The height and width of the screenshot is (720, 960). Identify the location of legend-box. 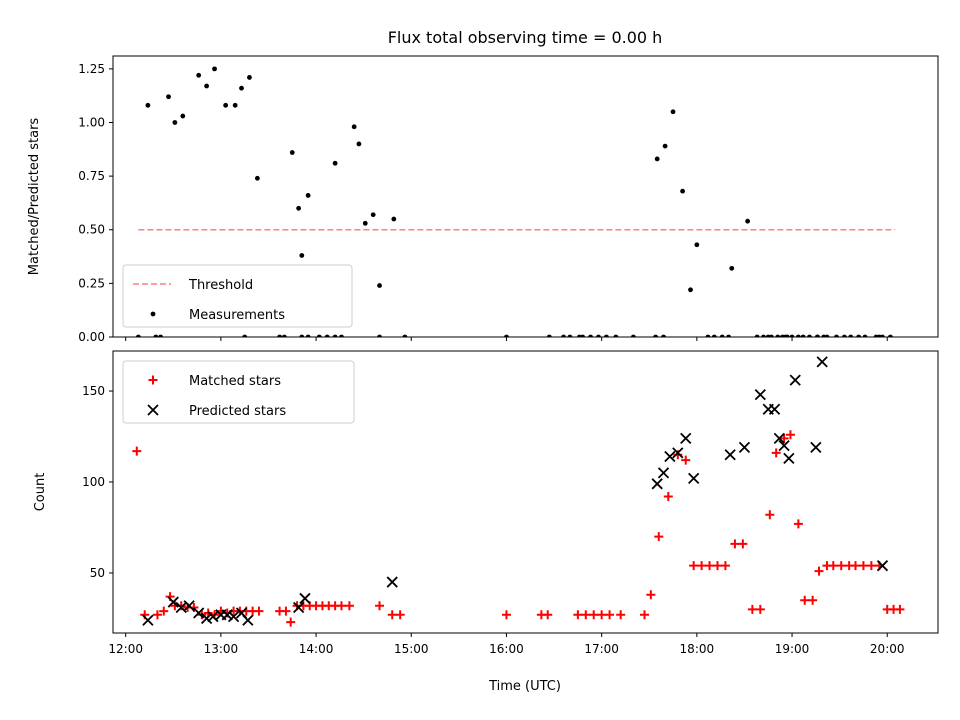
(237, 296).